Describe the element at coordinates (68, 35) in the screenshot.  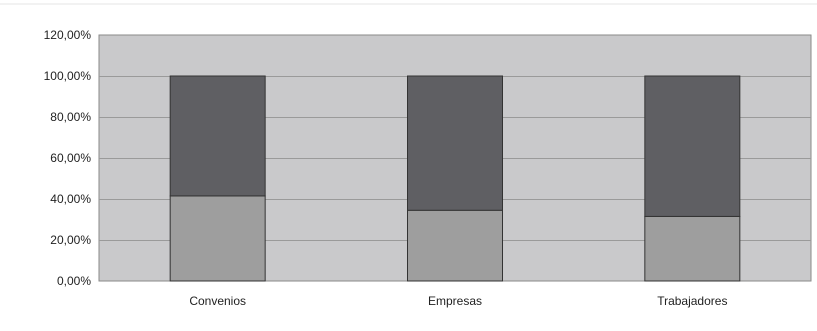
I see `y-tick-label: 120,00%` at that location.